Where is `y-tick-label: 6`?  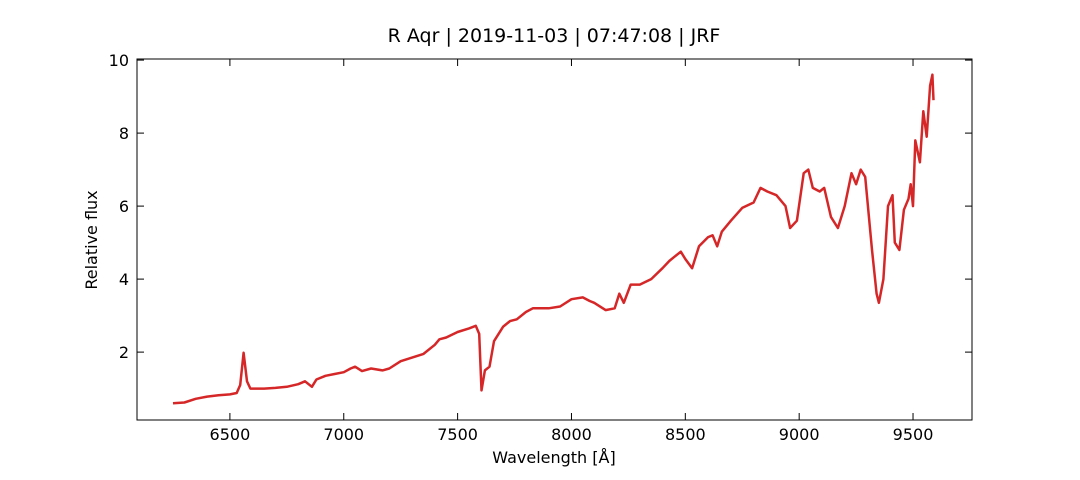
y-tick-label: 6 is located at coordinates (124, 206).